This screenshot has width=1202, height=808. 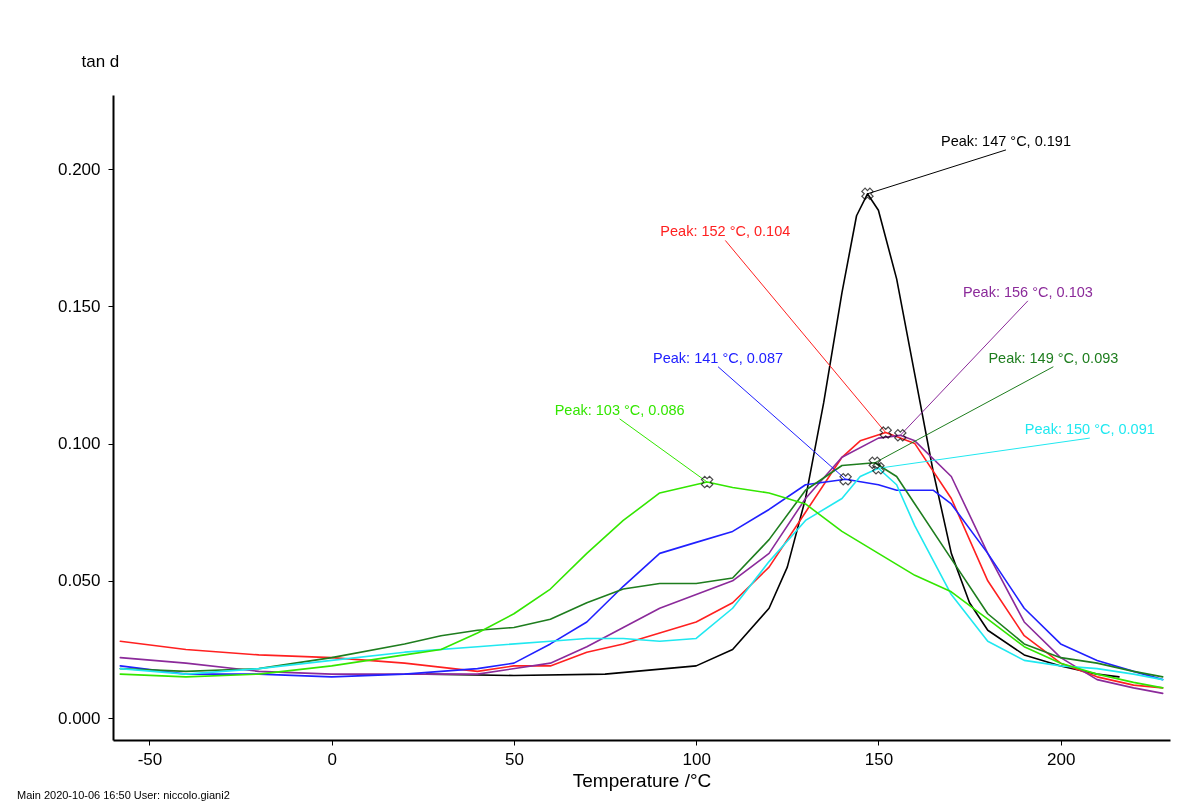 What do you see at coordinates (1061, 759) in the screenshot?
I see `x-tick-label: 200` at bounding box center [1061, 759].